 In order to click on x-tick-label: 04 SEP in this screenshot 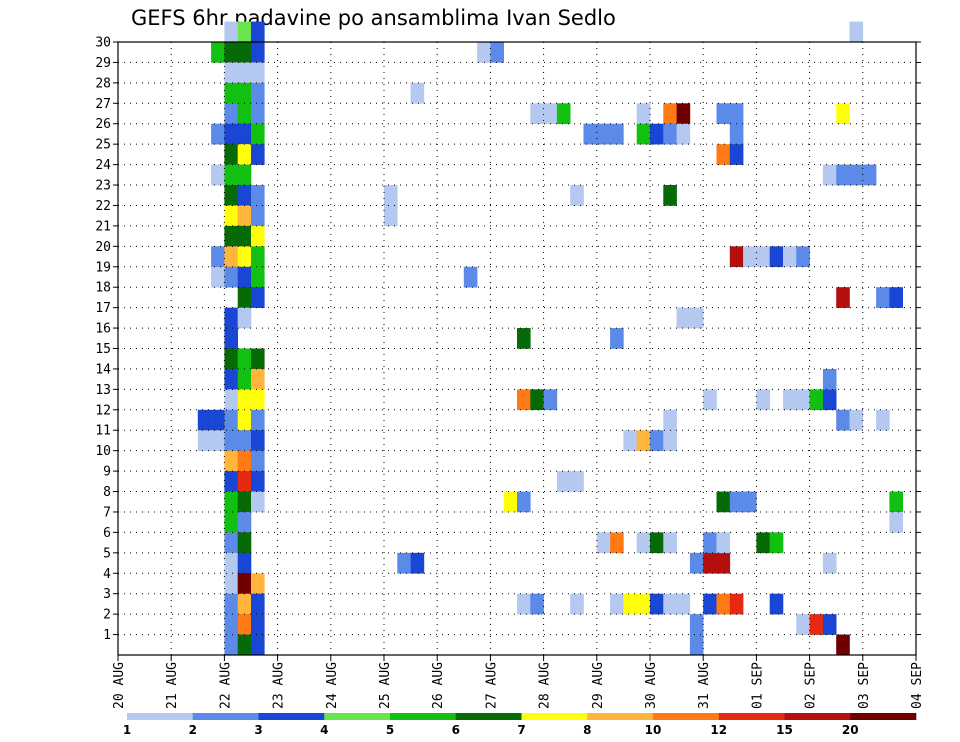, I will do `click(917, 685)`.